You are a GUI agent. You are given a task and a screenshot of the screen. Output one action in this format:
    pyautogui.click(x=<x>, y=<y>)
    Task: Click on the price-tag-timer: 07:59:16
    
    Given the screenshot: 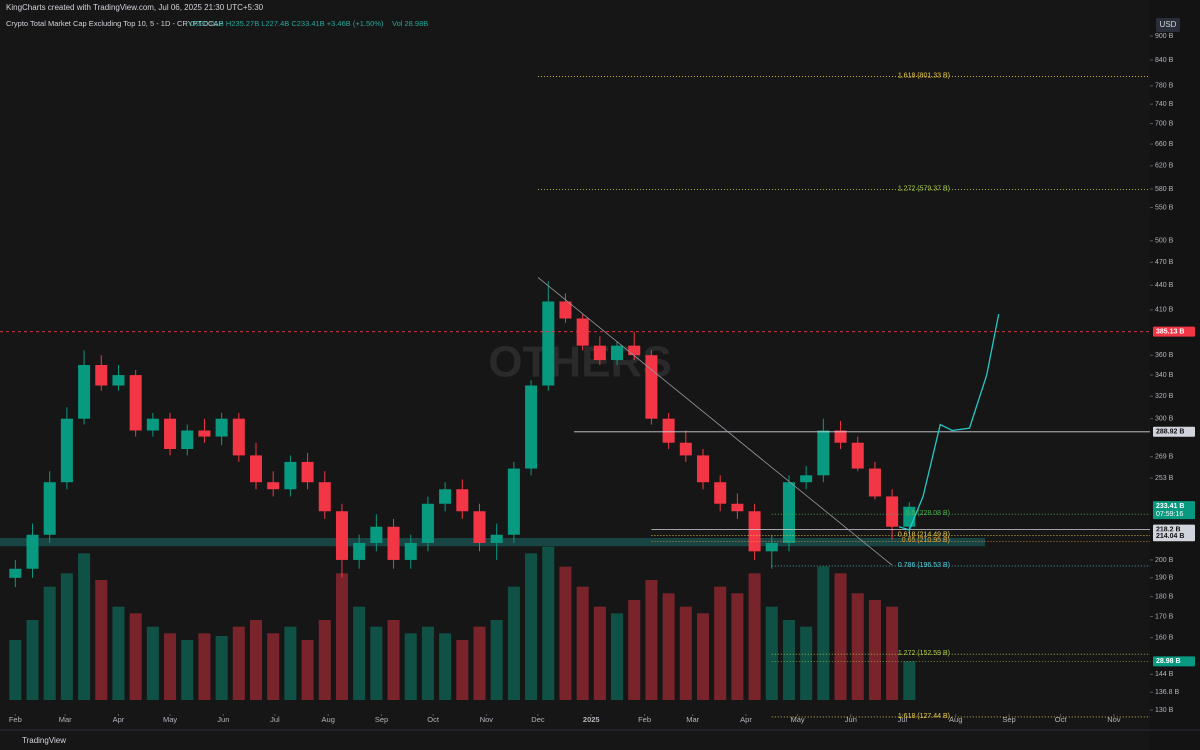 What is the action you would take?
    pyautogui.click(x=1169, y=514)
    